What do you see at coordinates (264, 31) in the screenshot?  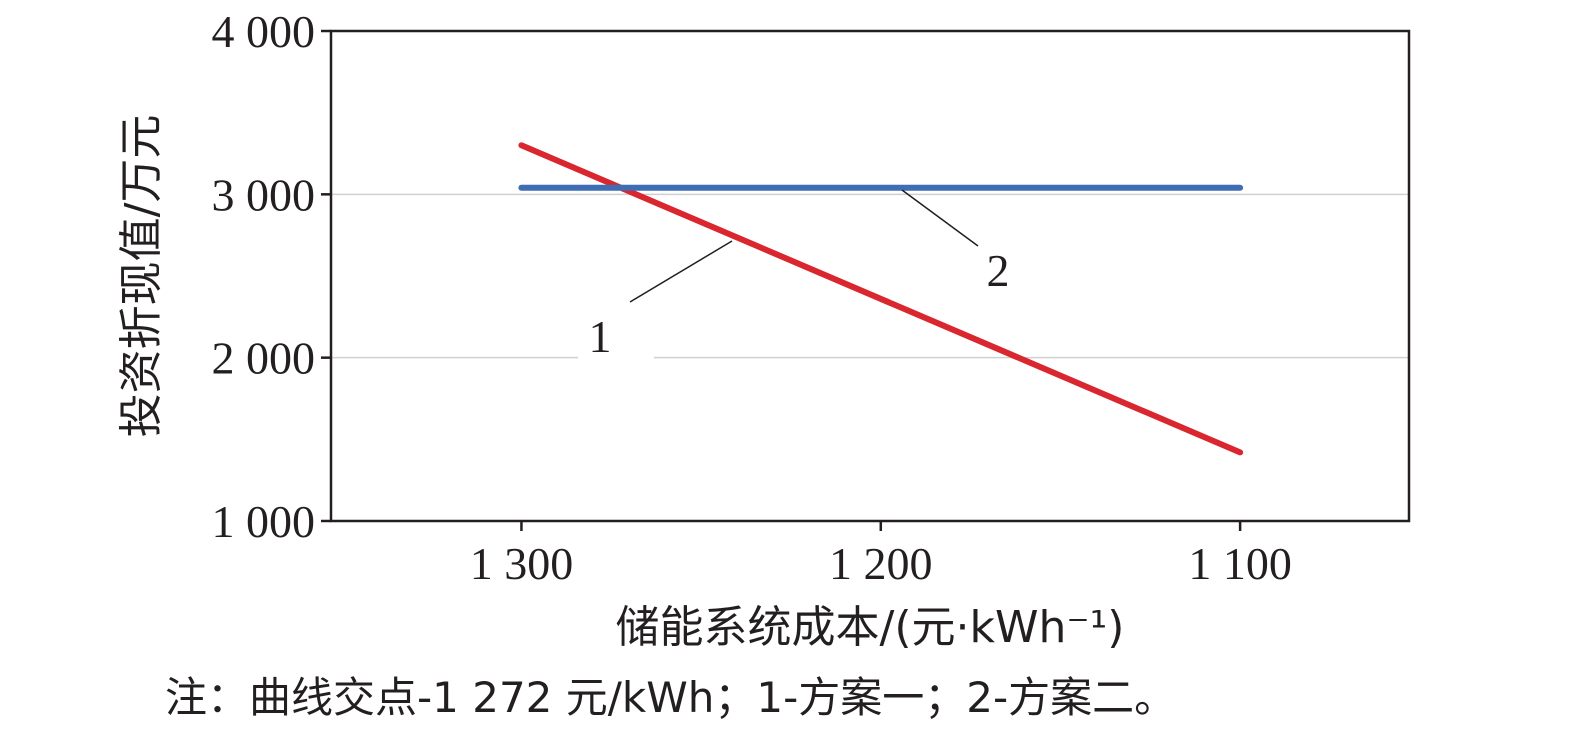 I see `y-tick-label: 4 000` at bounding box center [264, 31].